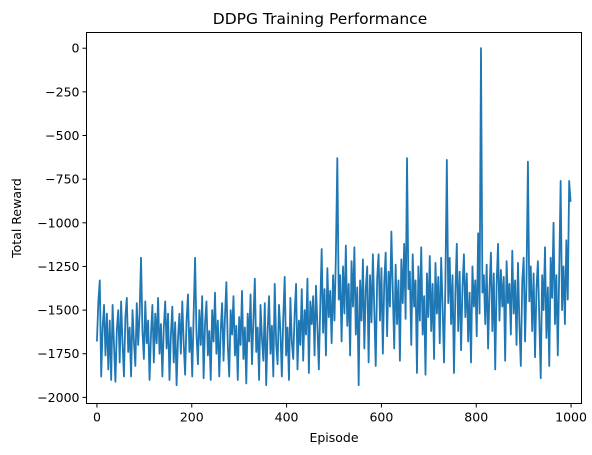 The height and width of the screenshot is (455, 592). What do you see at coordinates (62, 179) in the screenshot?
I see `y-tick-label: −750` at bounding box center [62, 179].